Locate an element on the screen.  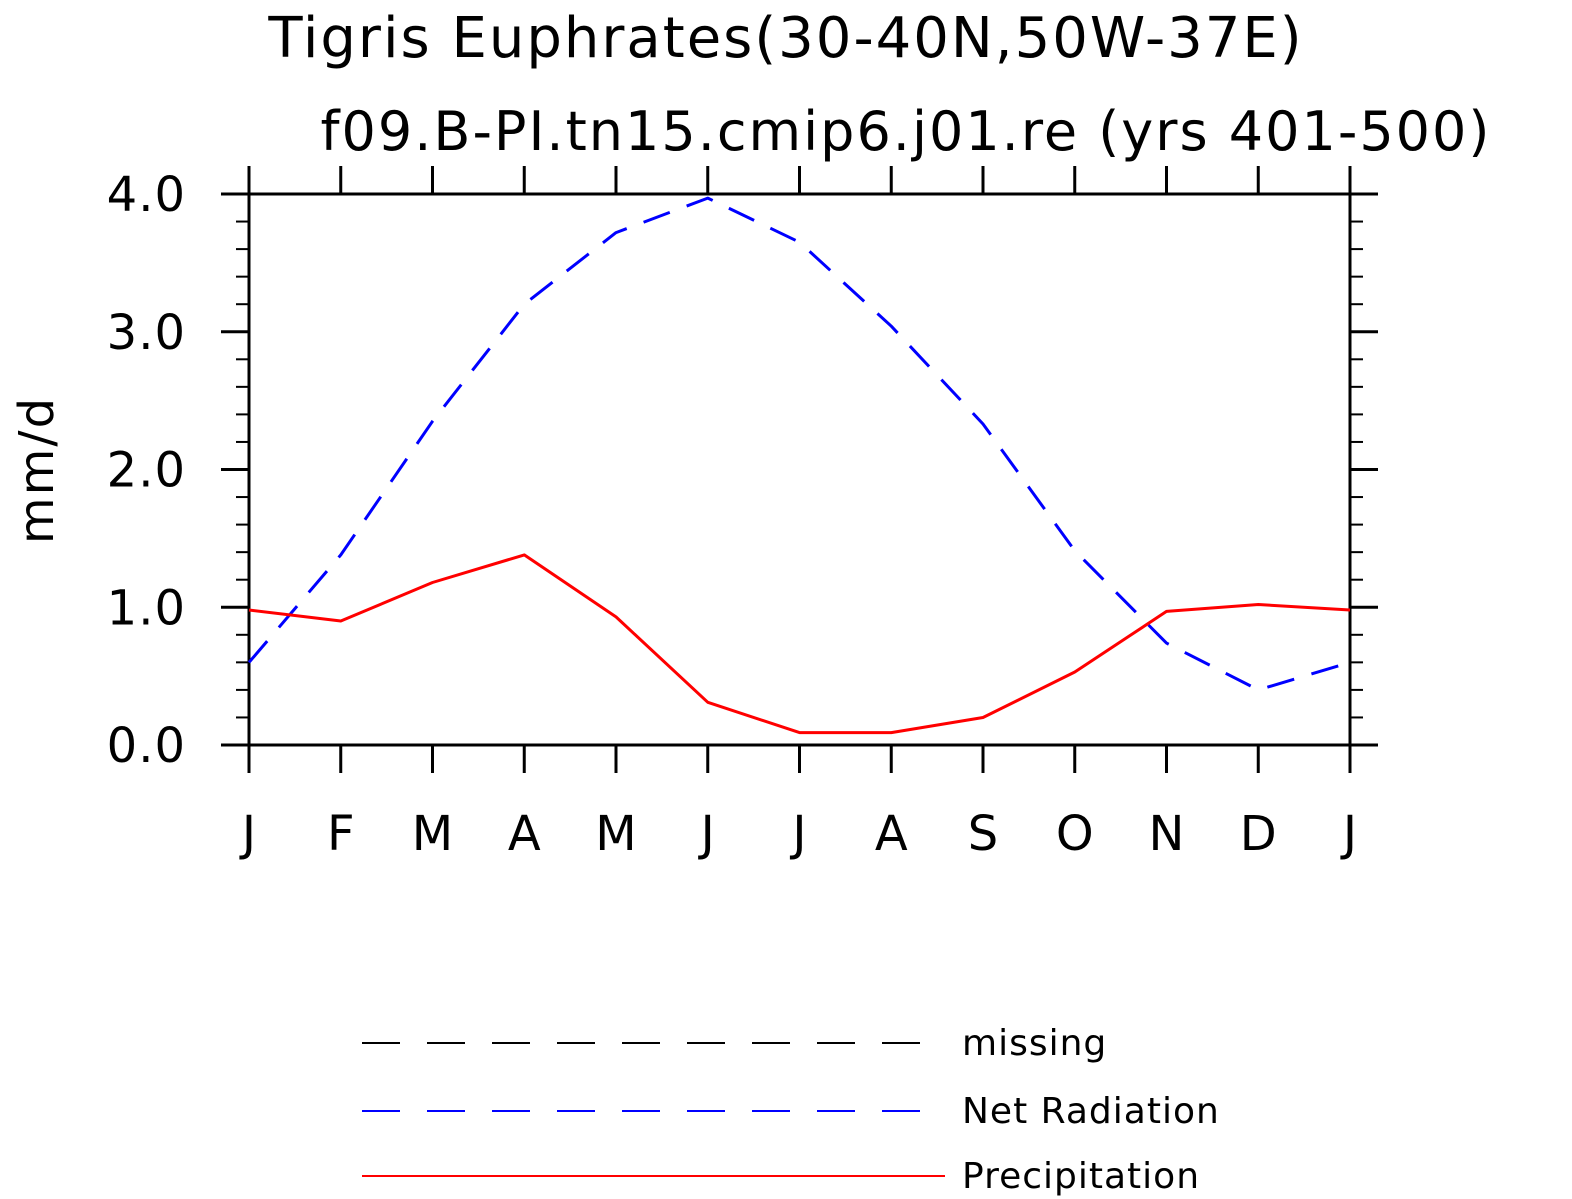
x-tick-label: N is located at coordinates (1167, 834).